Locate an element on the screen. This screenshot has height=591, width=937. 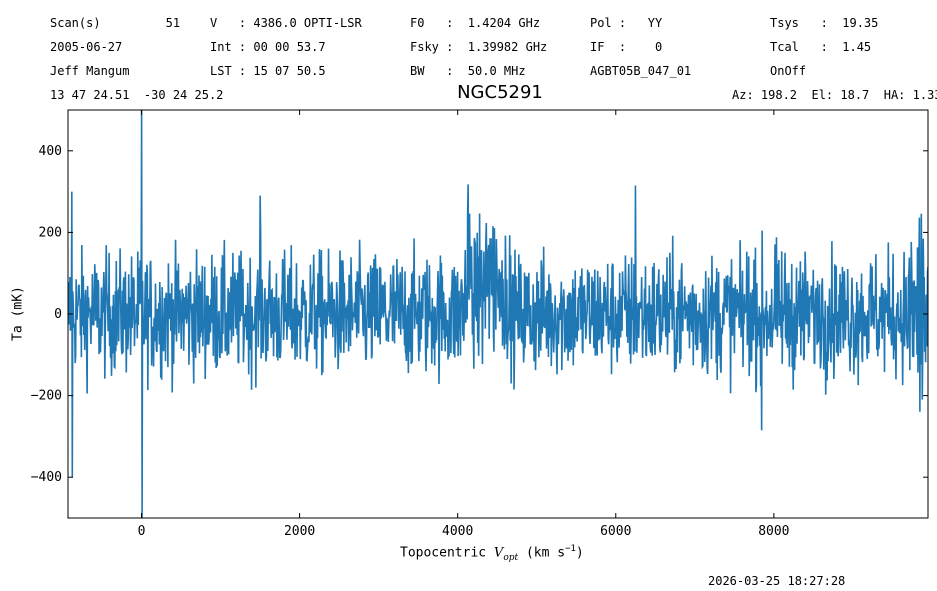
x-axis-label-v: V is located at coordinates (498, 553).